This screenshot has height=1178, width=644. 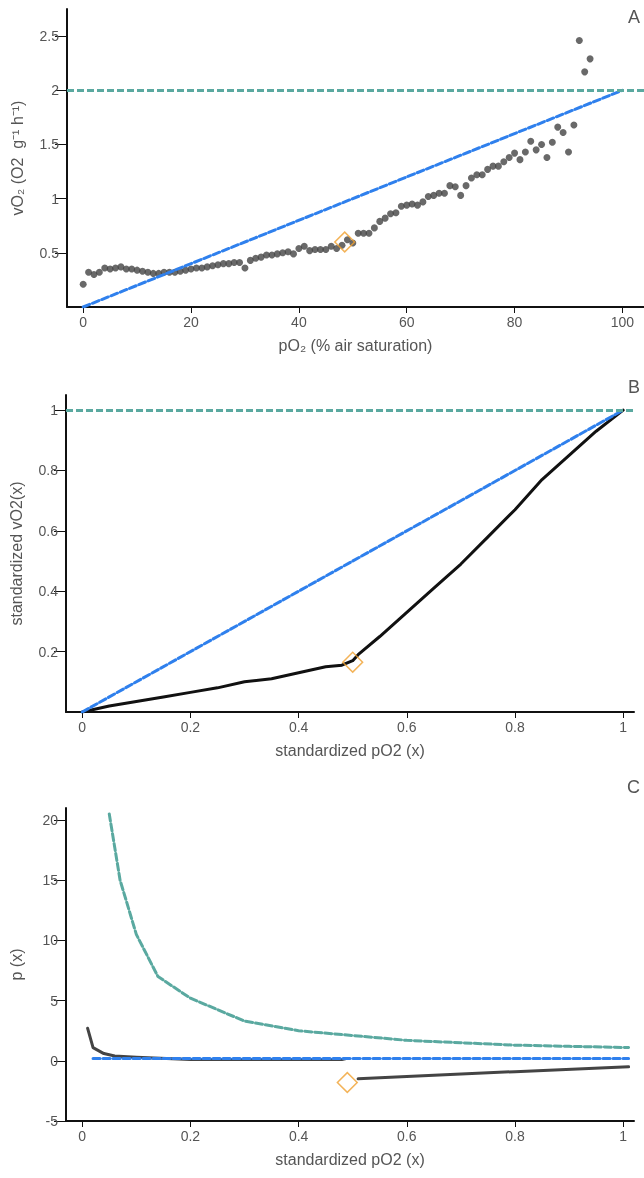 What do you see at coordinates (48, 591) in the screenshot?
I see `y-tick-label: 0.4` at bounding box center [48, 591].